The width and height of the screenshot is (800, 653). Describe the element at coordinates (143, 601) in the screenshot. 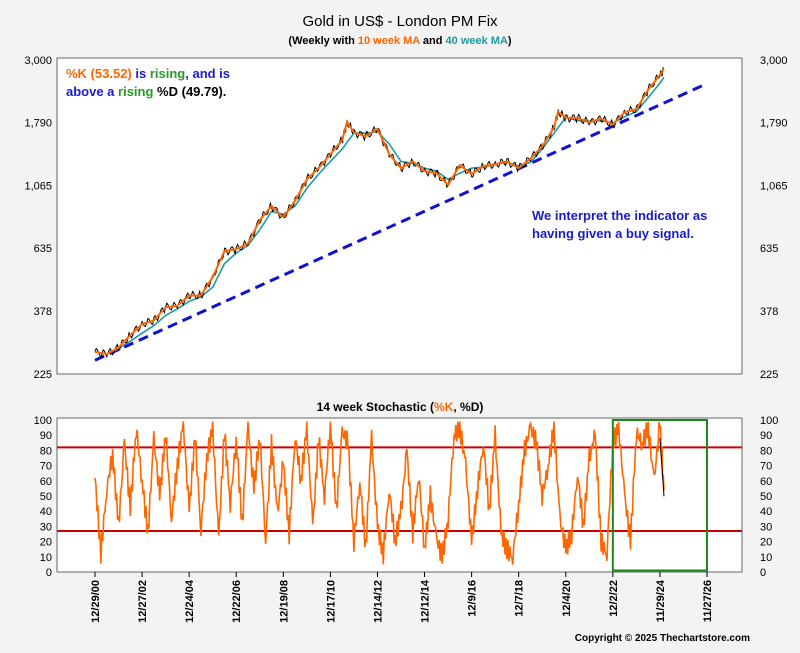

I see `x-tick-label: 12/27/02` at that location.